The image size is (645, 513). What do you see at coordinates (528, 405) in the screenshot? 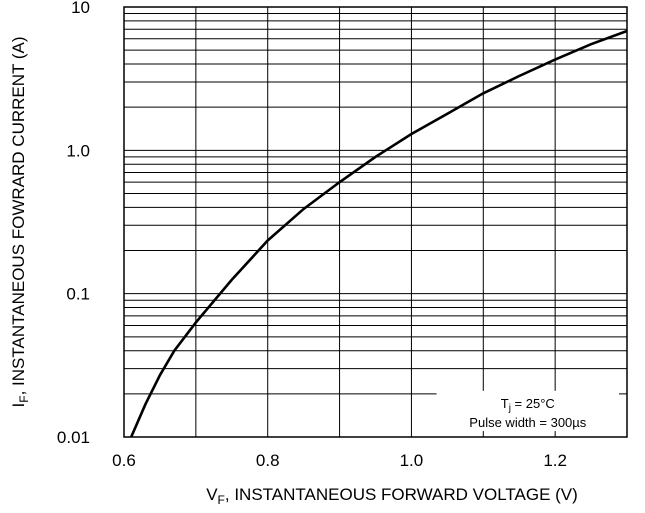
I see `annotation-temperature: Tj = 25°C` at bounding box center [528, 405].